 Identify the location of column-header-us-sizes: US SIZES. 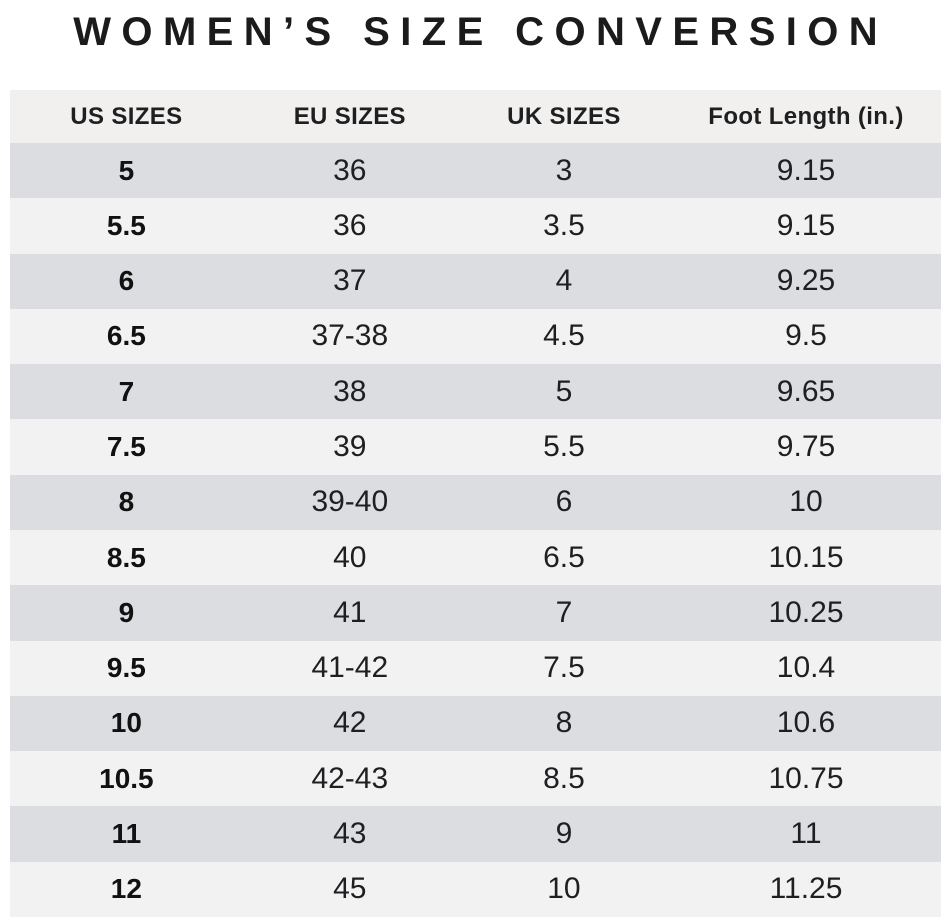
(126, 116).